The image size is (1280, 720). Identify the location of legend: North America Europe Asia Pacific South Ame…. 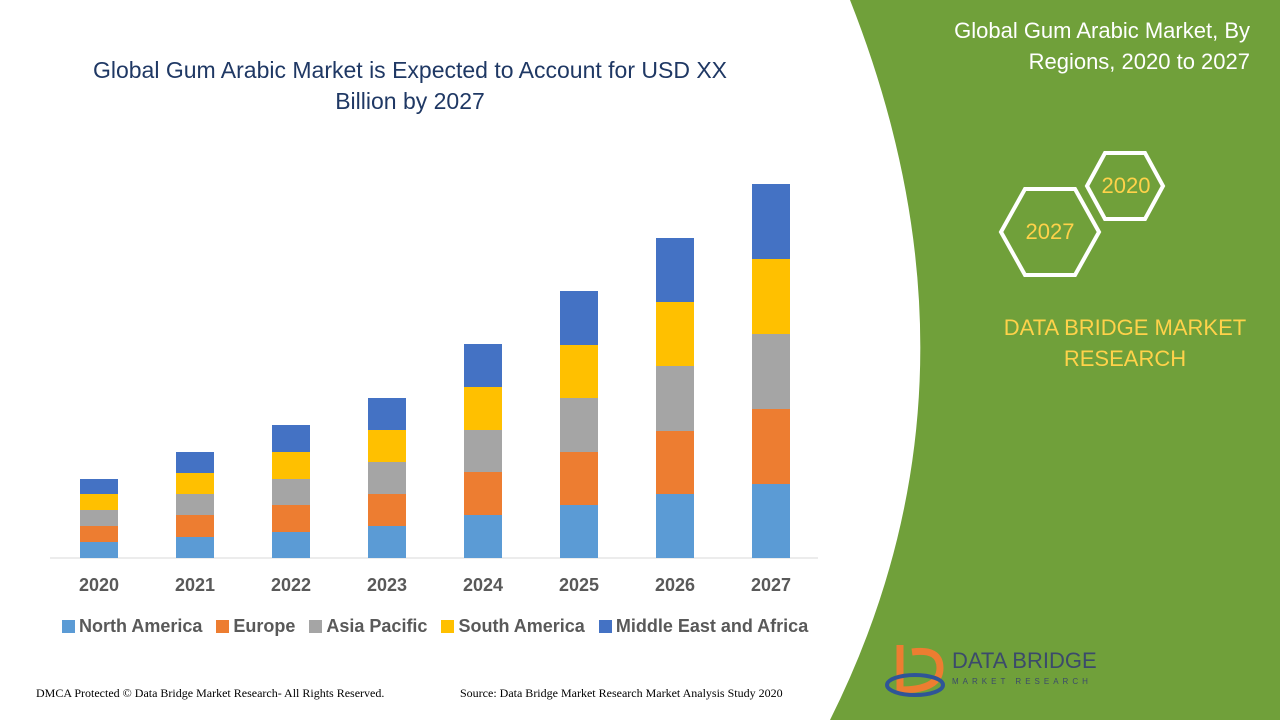
(435, 626).